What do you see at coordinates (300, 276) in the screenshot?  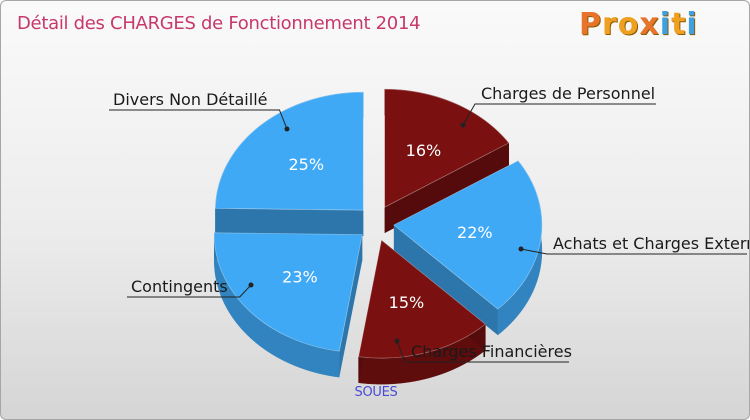 I see `pie-slice-percent-4: 23%` at bounding box center [300, 276].